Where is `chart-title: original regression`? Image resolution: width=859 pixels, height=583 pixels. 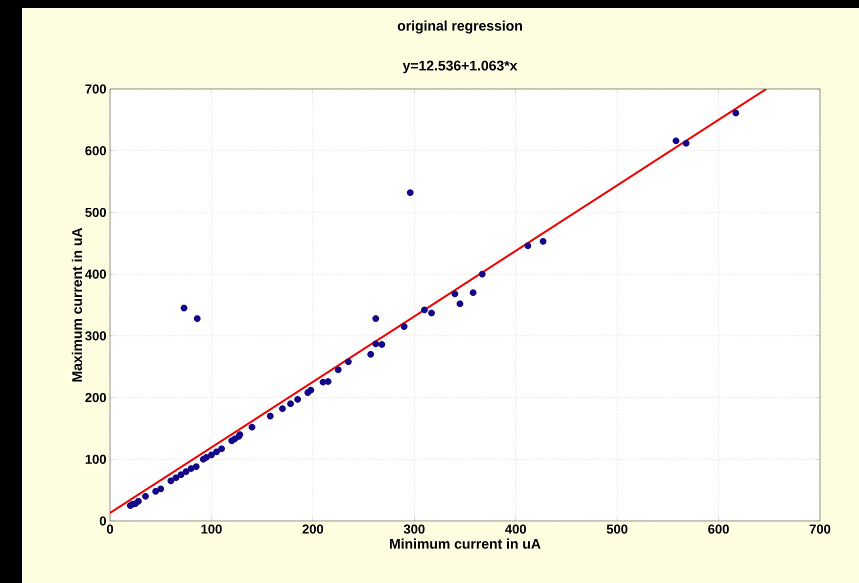 chart-title: original regression is located at coordinates (460, 27).